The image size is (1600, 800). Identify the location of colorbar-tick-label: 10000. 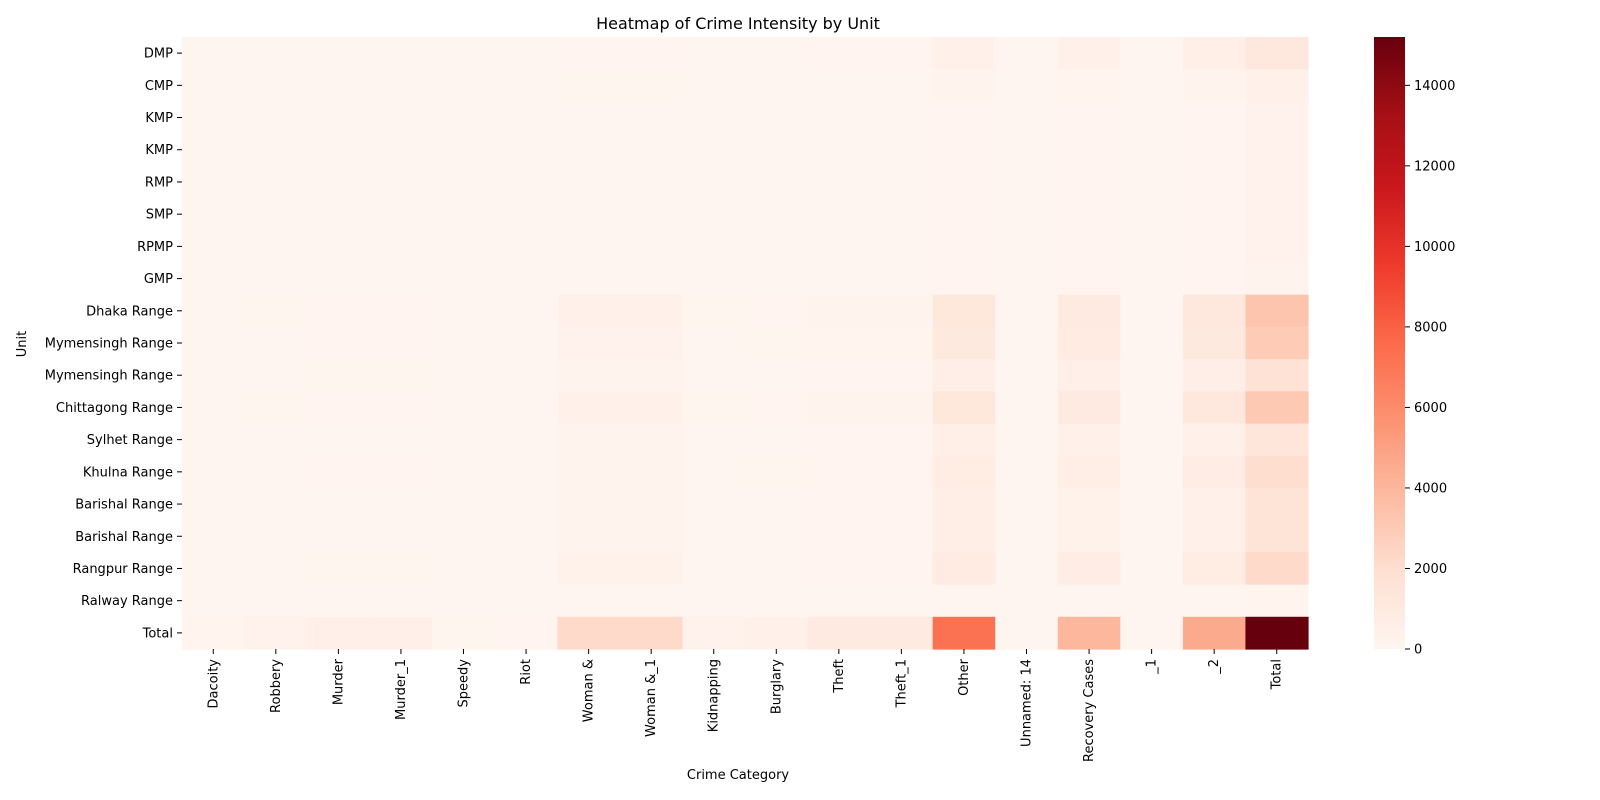
(1434, 247).